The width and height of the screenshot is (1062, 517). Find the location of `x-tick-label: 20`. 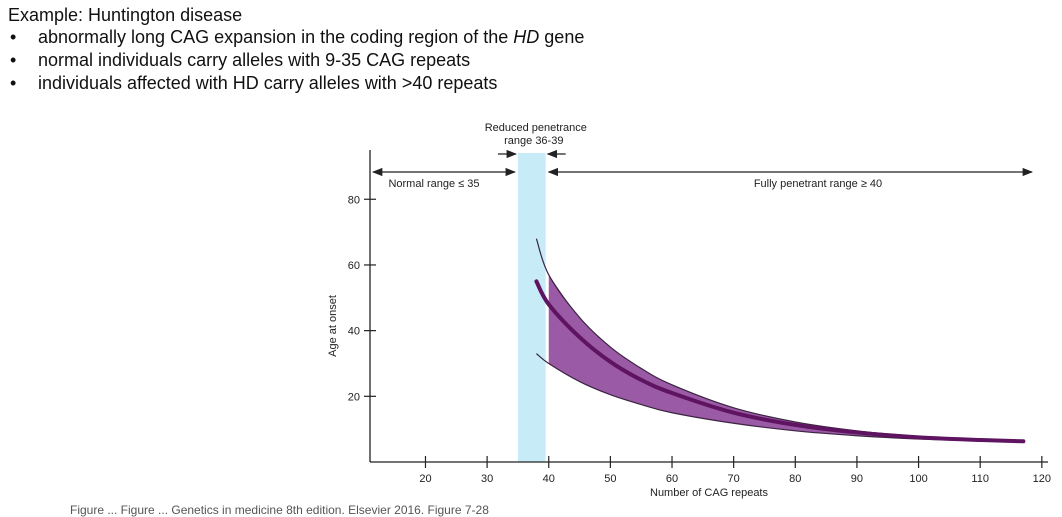

x-tick-label: 20 is located at coordinates (425, 479).